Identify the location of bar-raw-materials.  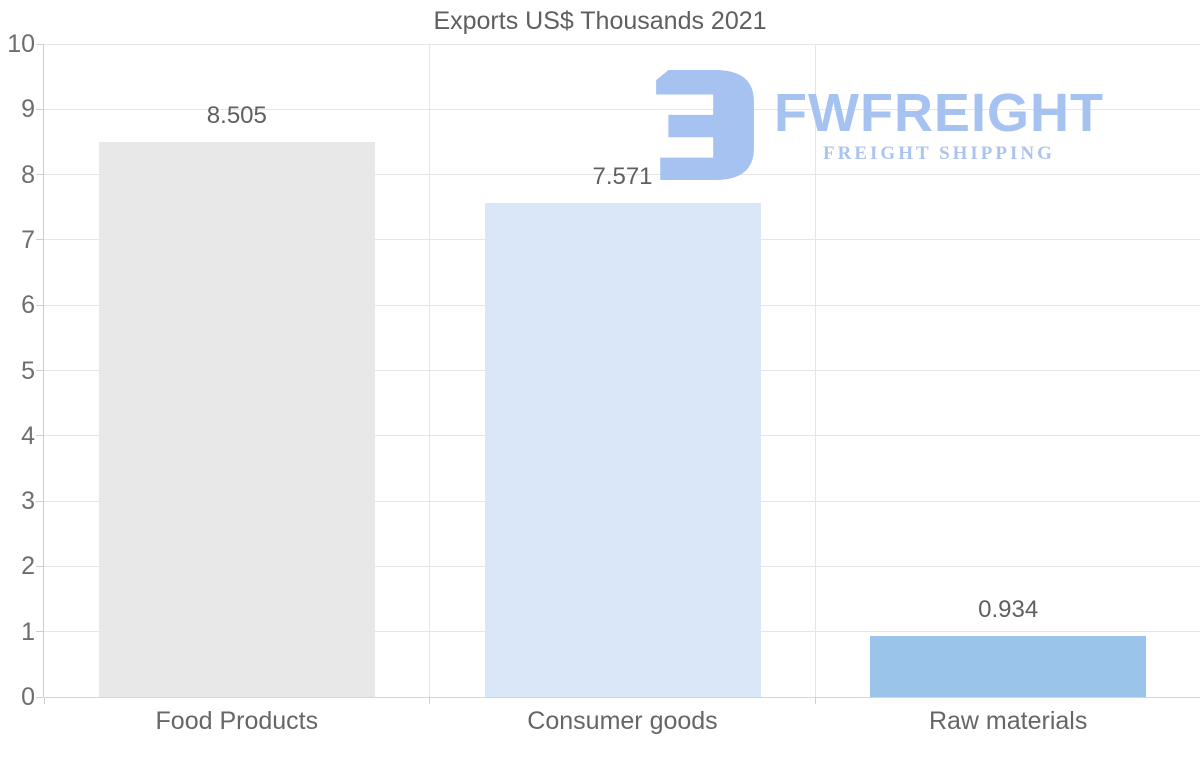
(1008, 666).